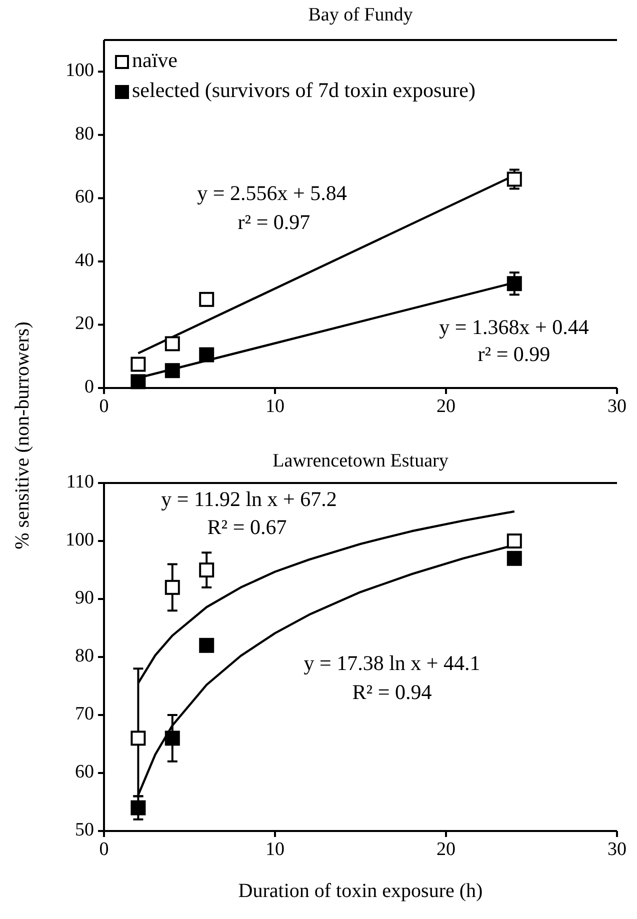 Image resolution: width=637 pixels, height=919 pixels. What do you see at coordinates (84, 829) in the screenshot?
I see `y-tick-label: 50` at bounding box center [84, 829].